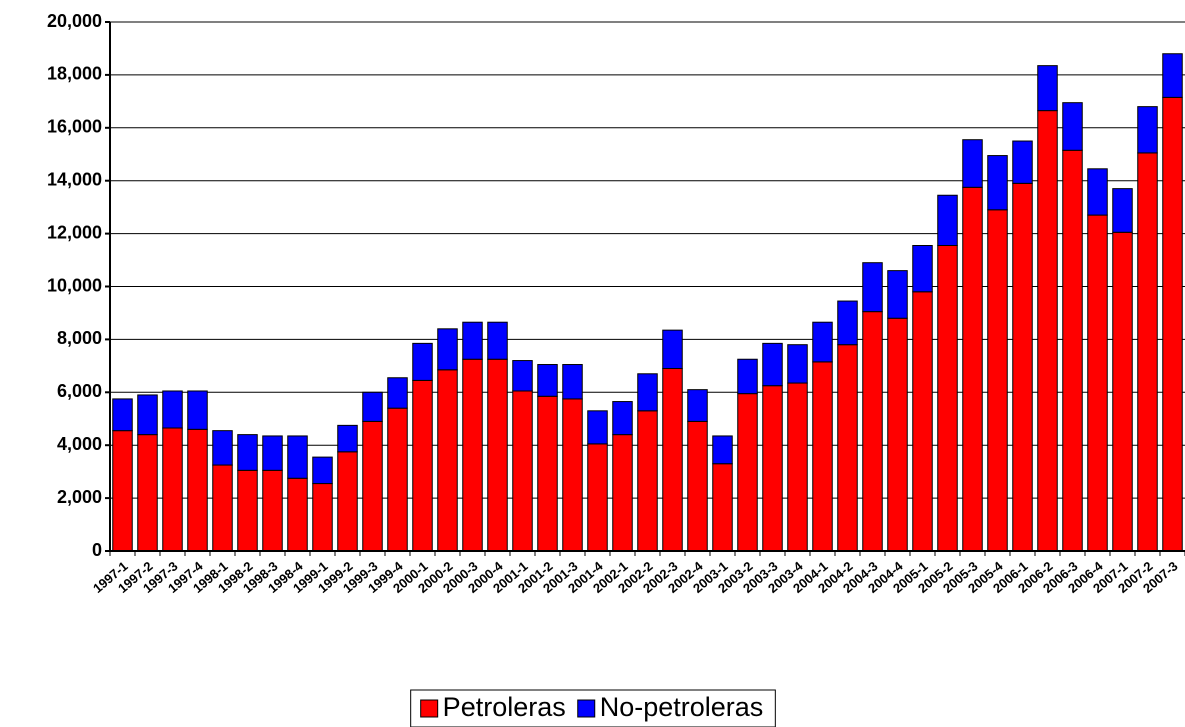 The height and width of the screenshot is (727, 1185). What do you see at coordinates (74, 285) in the screenshot?
I see `y-tick-label: 10,000` at bounding box center [74, 285].